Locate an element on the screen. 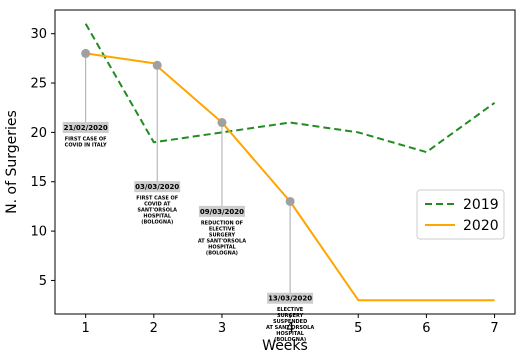 This screenshot has height=354, width=520. annotation-date: 03/03/2020 is located at coordinates (157, 187).